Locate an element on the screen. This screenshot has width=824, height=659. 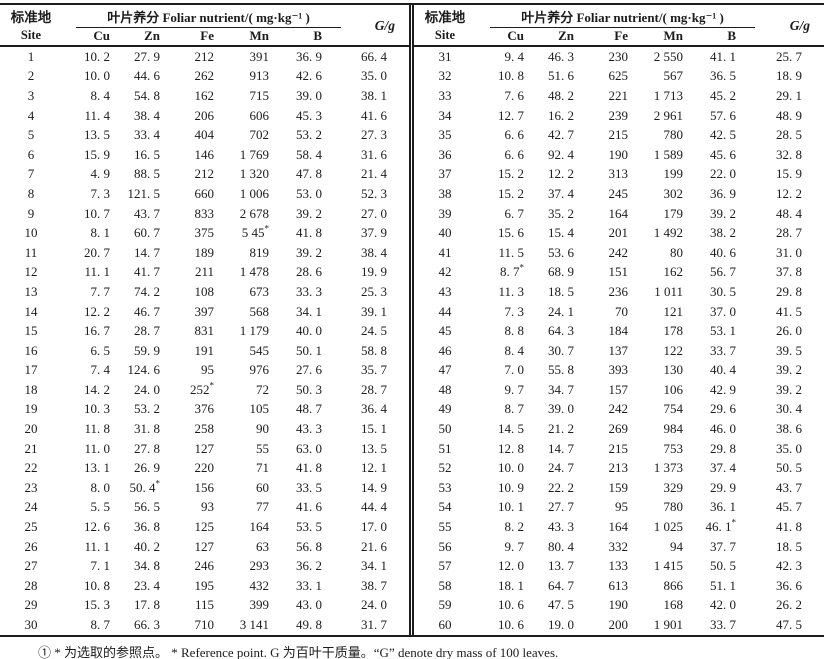
value-cell: 164 is located at coordinates (618, 527).